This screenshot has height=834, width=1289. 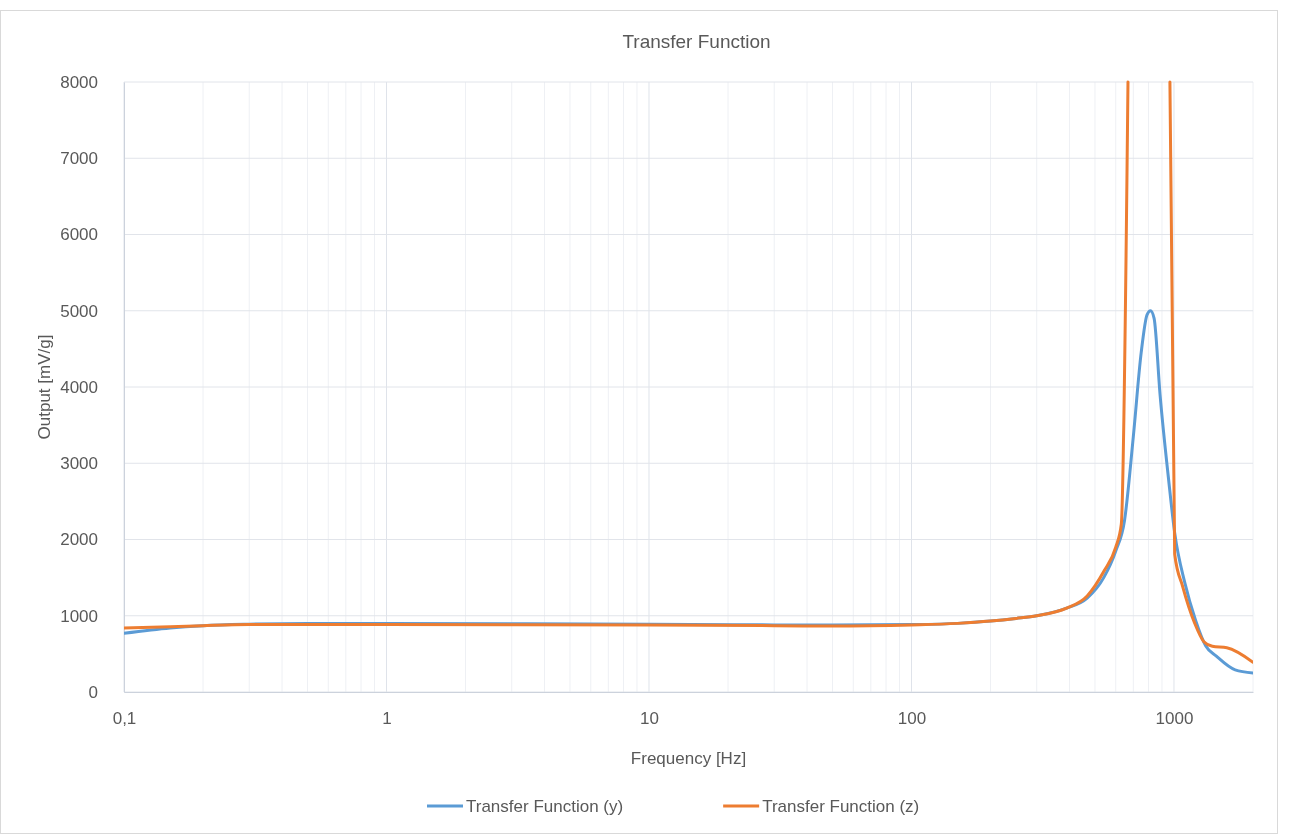 What do you see at coordinates (79, 387) in the screenshot?
I see `y-tick-label: 4000` at bounding box center [79, 387].